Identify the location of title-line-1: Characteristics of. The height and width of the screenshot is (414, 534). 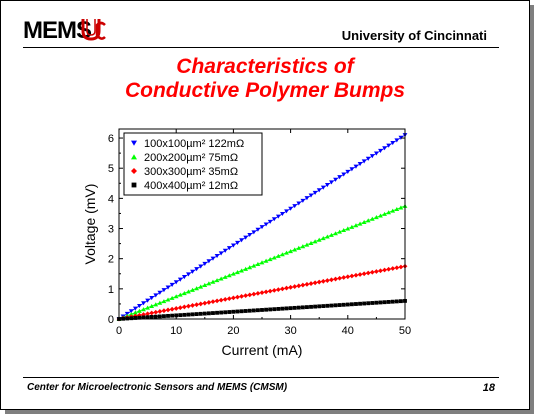
(265, 66).